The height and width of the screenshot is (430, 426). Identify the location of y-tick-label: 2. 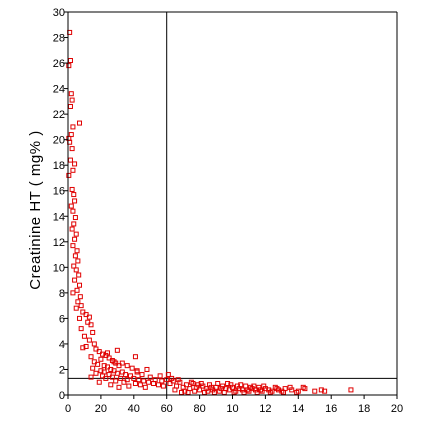
(62, 370).